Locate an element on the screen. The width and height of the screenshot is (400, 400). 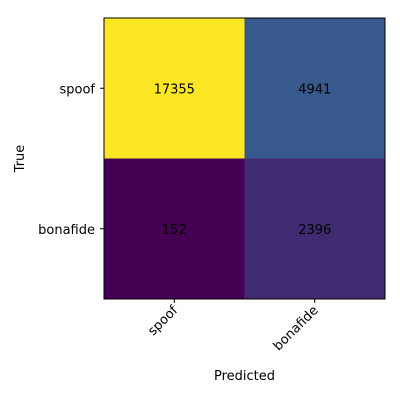
y-tick-label: bonafide is located at coordinates (66, 230).